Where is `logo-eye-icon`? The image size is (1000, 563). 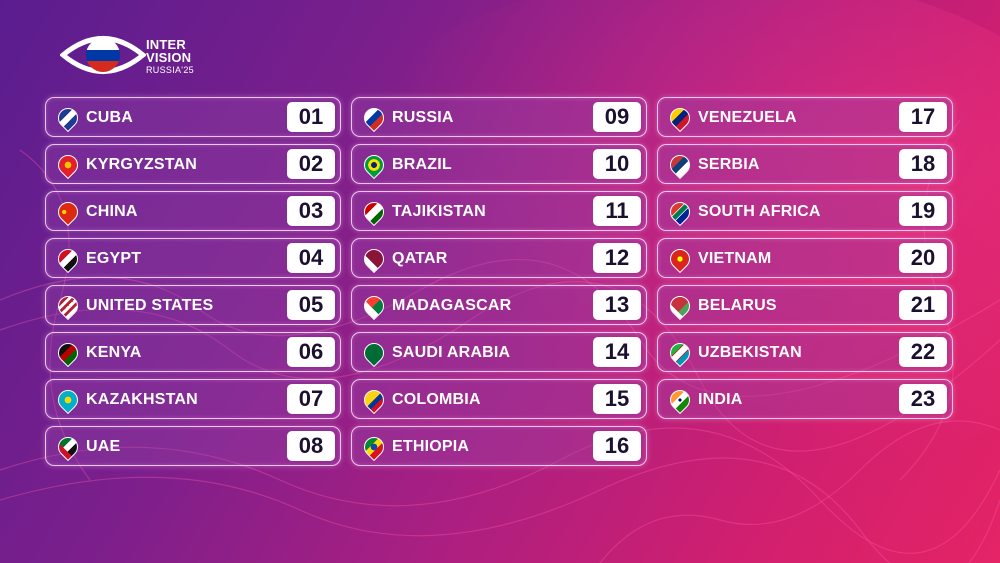
logo-eye-icon is located at coordinates (103, 55).